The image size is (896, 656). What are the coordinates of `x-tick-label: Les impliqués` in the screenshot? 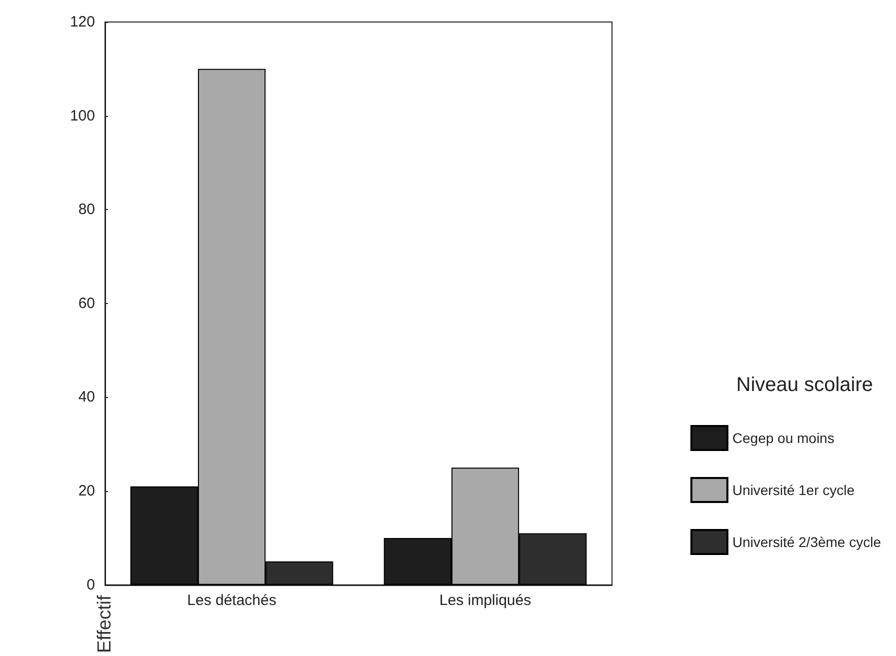 It's located at (485, 600).